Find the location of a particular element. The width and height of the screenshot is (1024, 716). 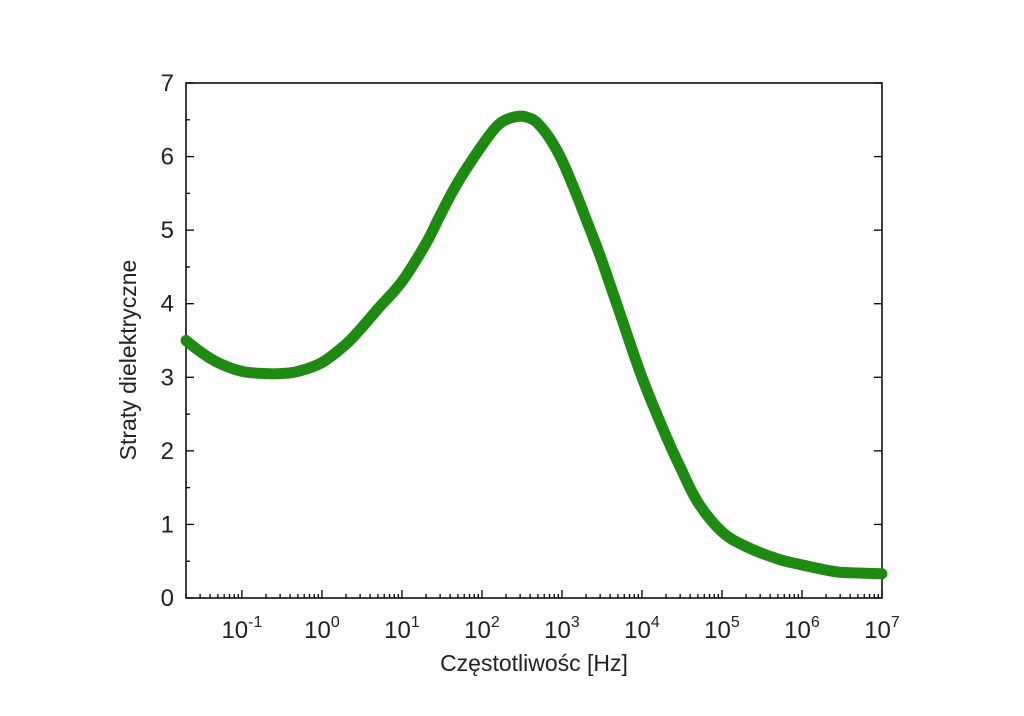

x-tick-exponent: 7 is located at coordinates (895, 622).